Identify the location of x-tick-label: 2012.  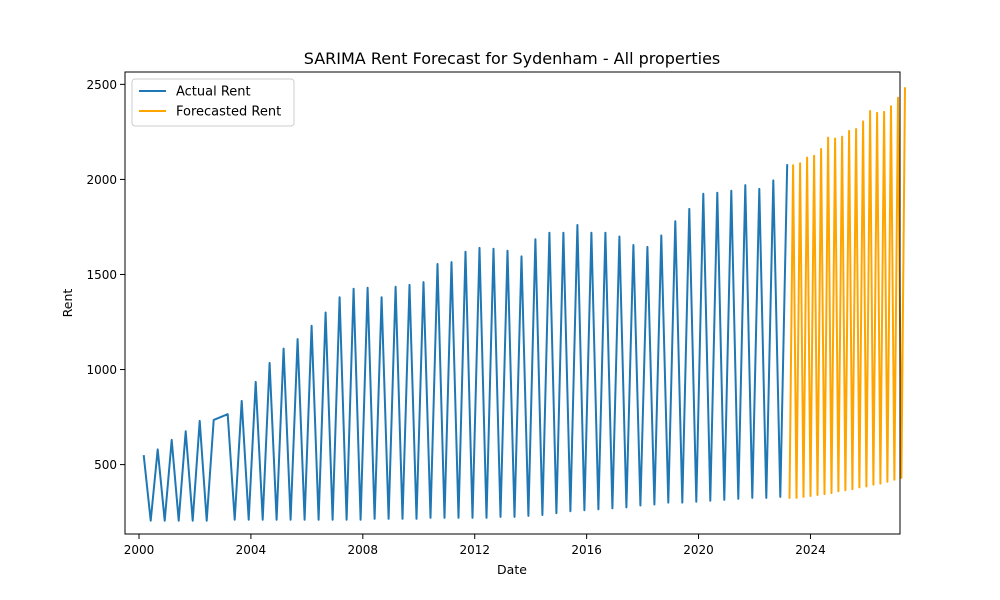
(474, 550).